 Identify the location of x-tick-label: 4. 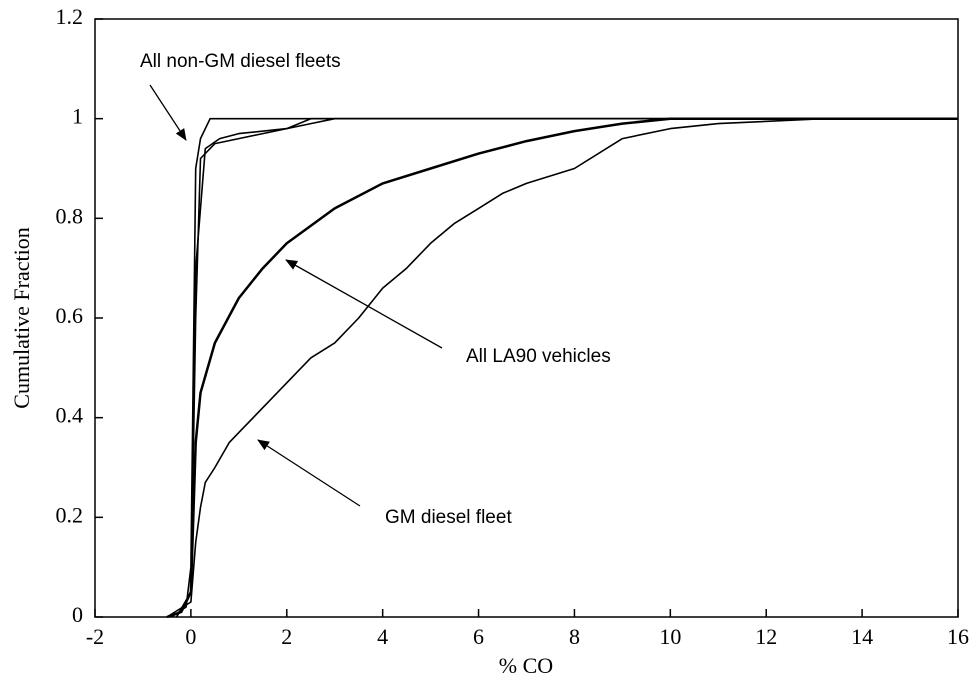
(382, 636).